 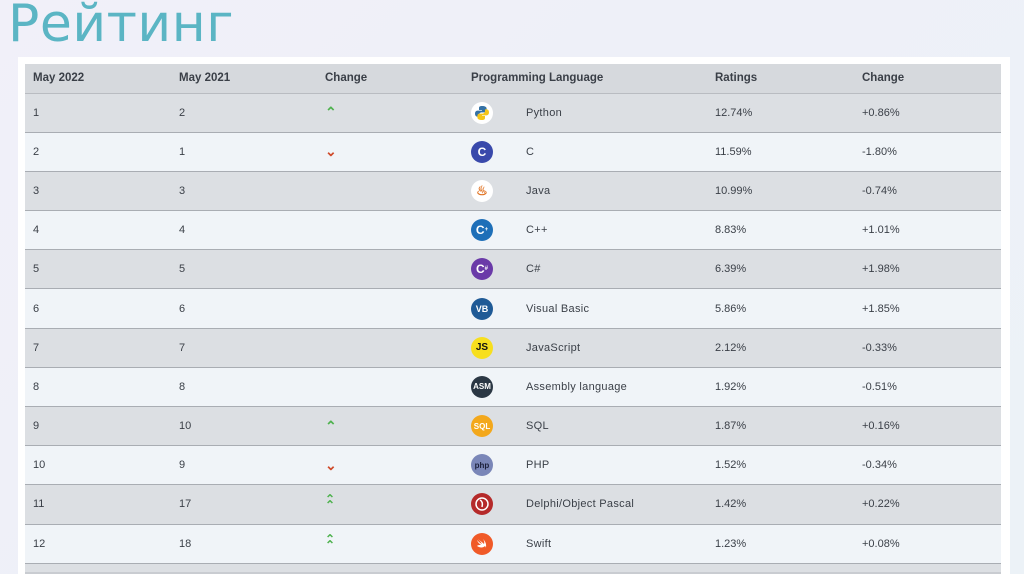 What do you see at coordinates (577, 386) in the screenshot?
I see `language-name: Assembly language` at bounding box center [577, 386].